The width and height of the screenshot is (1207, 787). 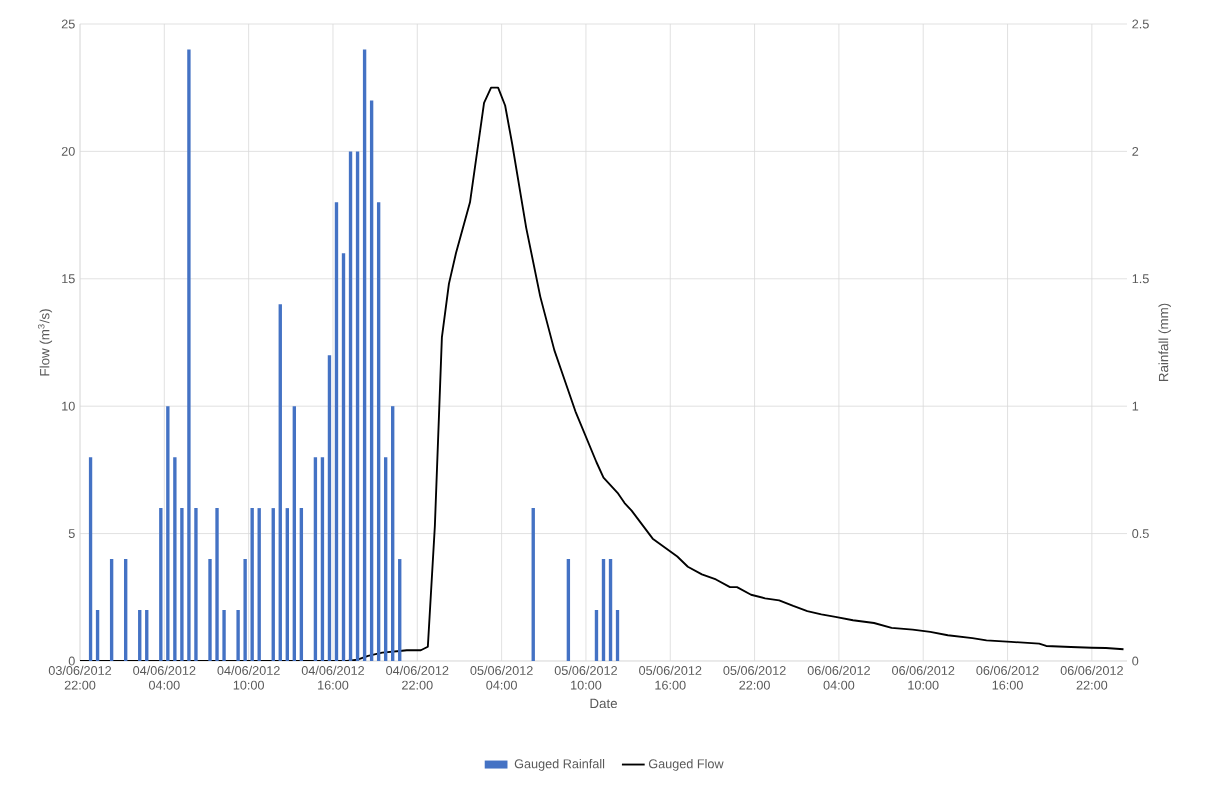 What do you see at coordinates (417, 677) in the screenshot?
I see `x-tick-label: 04/06/2012 22:00` at bounding box center [417, 677].